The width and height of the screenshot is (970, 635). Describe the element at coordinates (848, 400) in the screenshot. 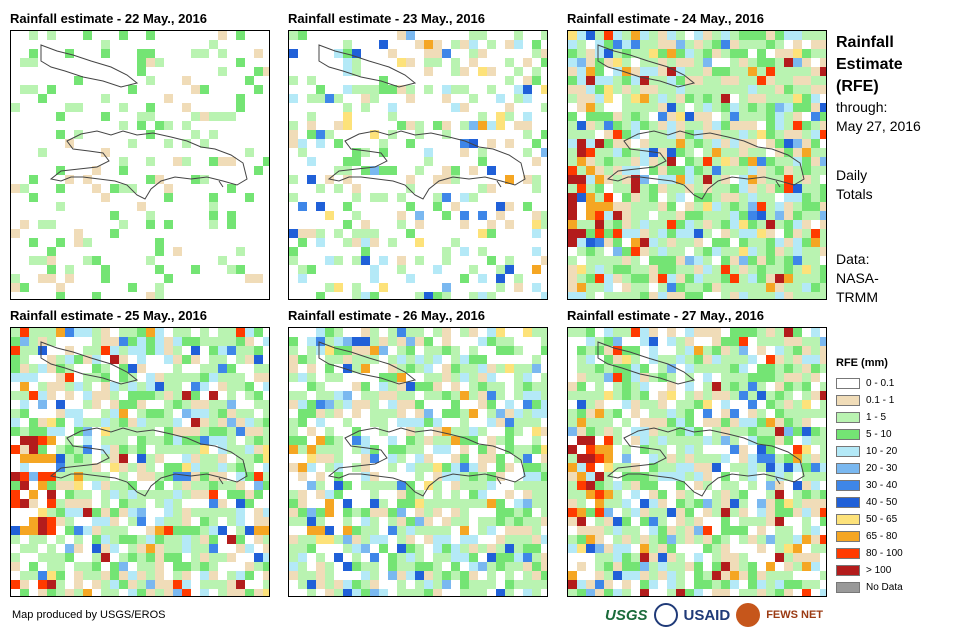

I see `legend-swatch` at that location.